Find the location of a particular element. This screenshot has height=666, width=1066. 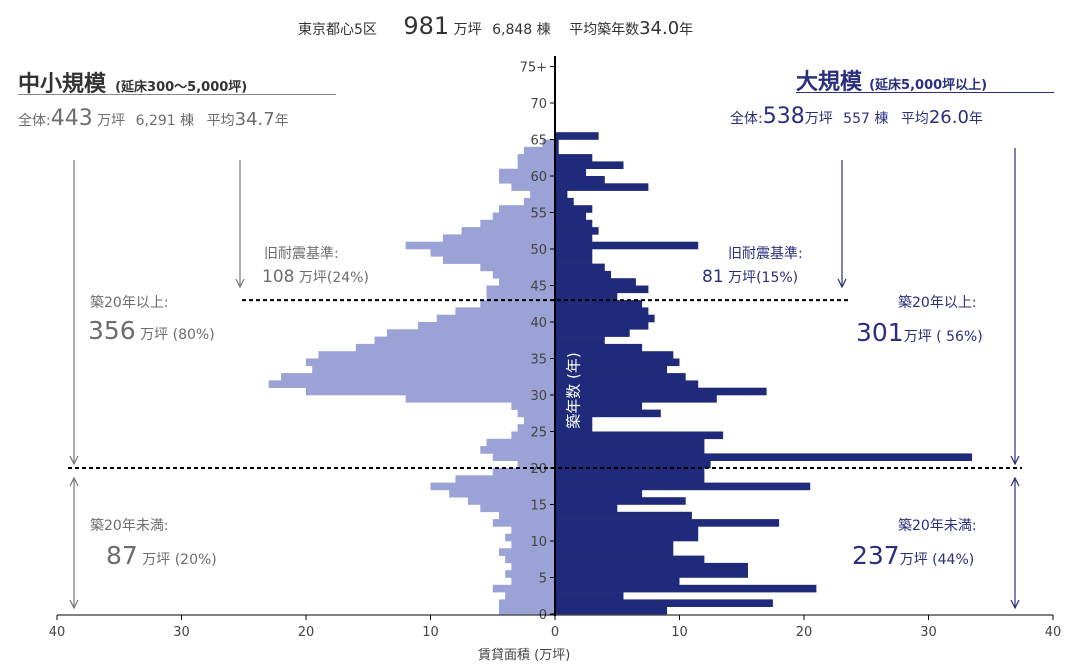

arrow-right-over20-head is located at coordinates (1015, 460).